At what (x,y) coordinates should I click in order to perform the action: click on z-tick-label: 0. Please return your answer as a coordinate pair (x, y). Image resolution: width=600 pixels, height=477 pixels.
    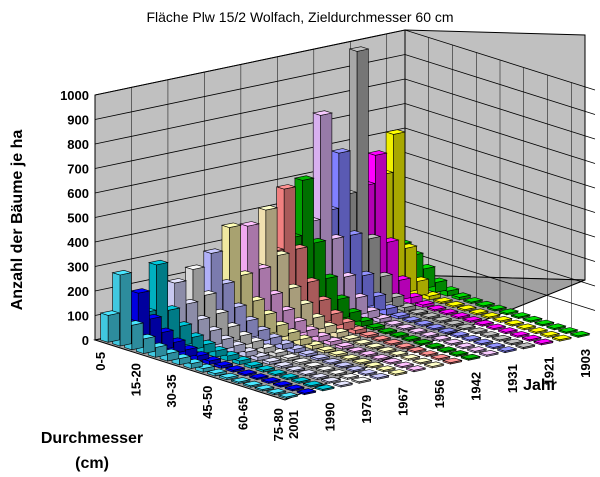
    Looking at the image, I should click on (85, 340).